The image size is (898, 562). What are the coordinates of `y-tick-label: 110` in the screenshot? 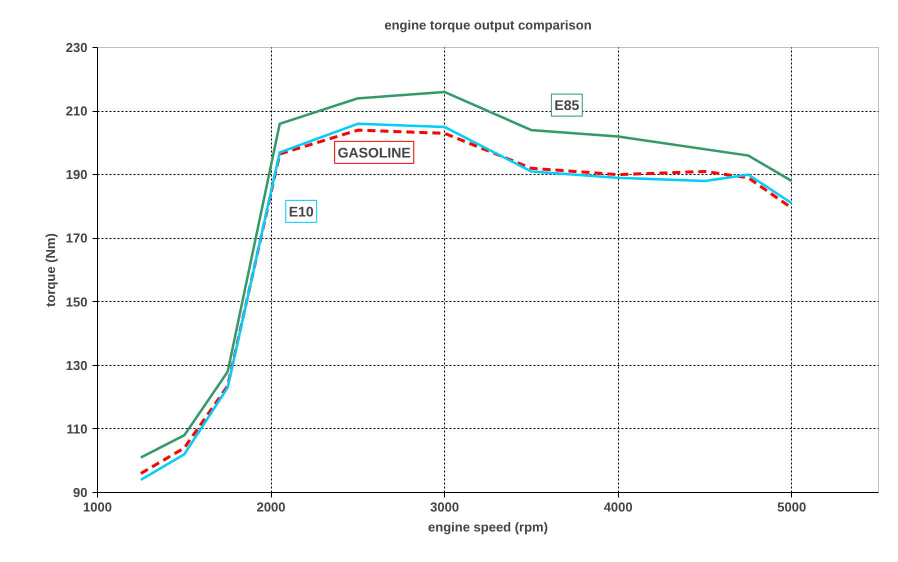 It's located at (77, 428).